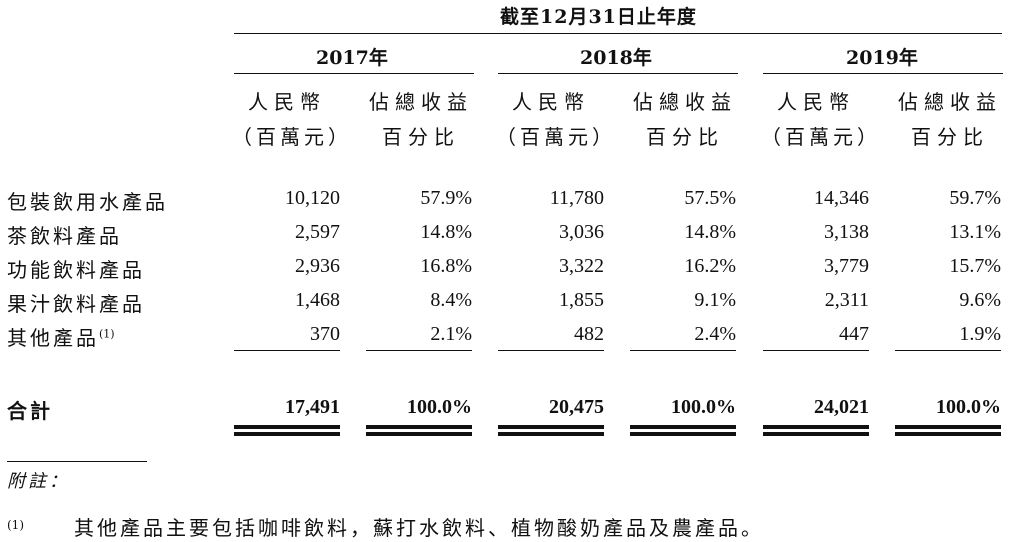 The height and width of the screenshot is (542, 1013). What do you see at coordinates (618, 33) in the screenshot?
I see `period-rule` at bounding box center [618, 33].